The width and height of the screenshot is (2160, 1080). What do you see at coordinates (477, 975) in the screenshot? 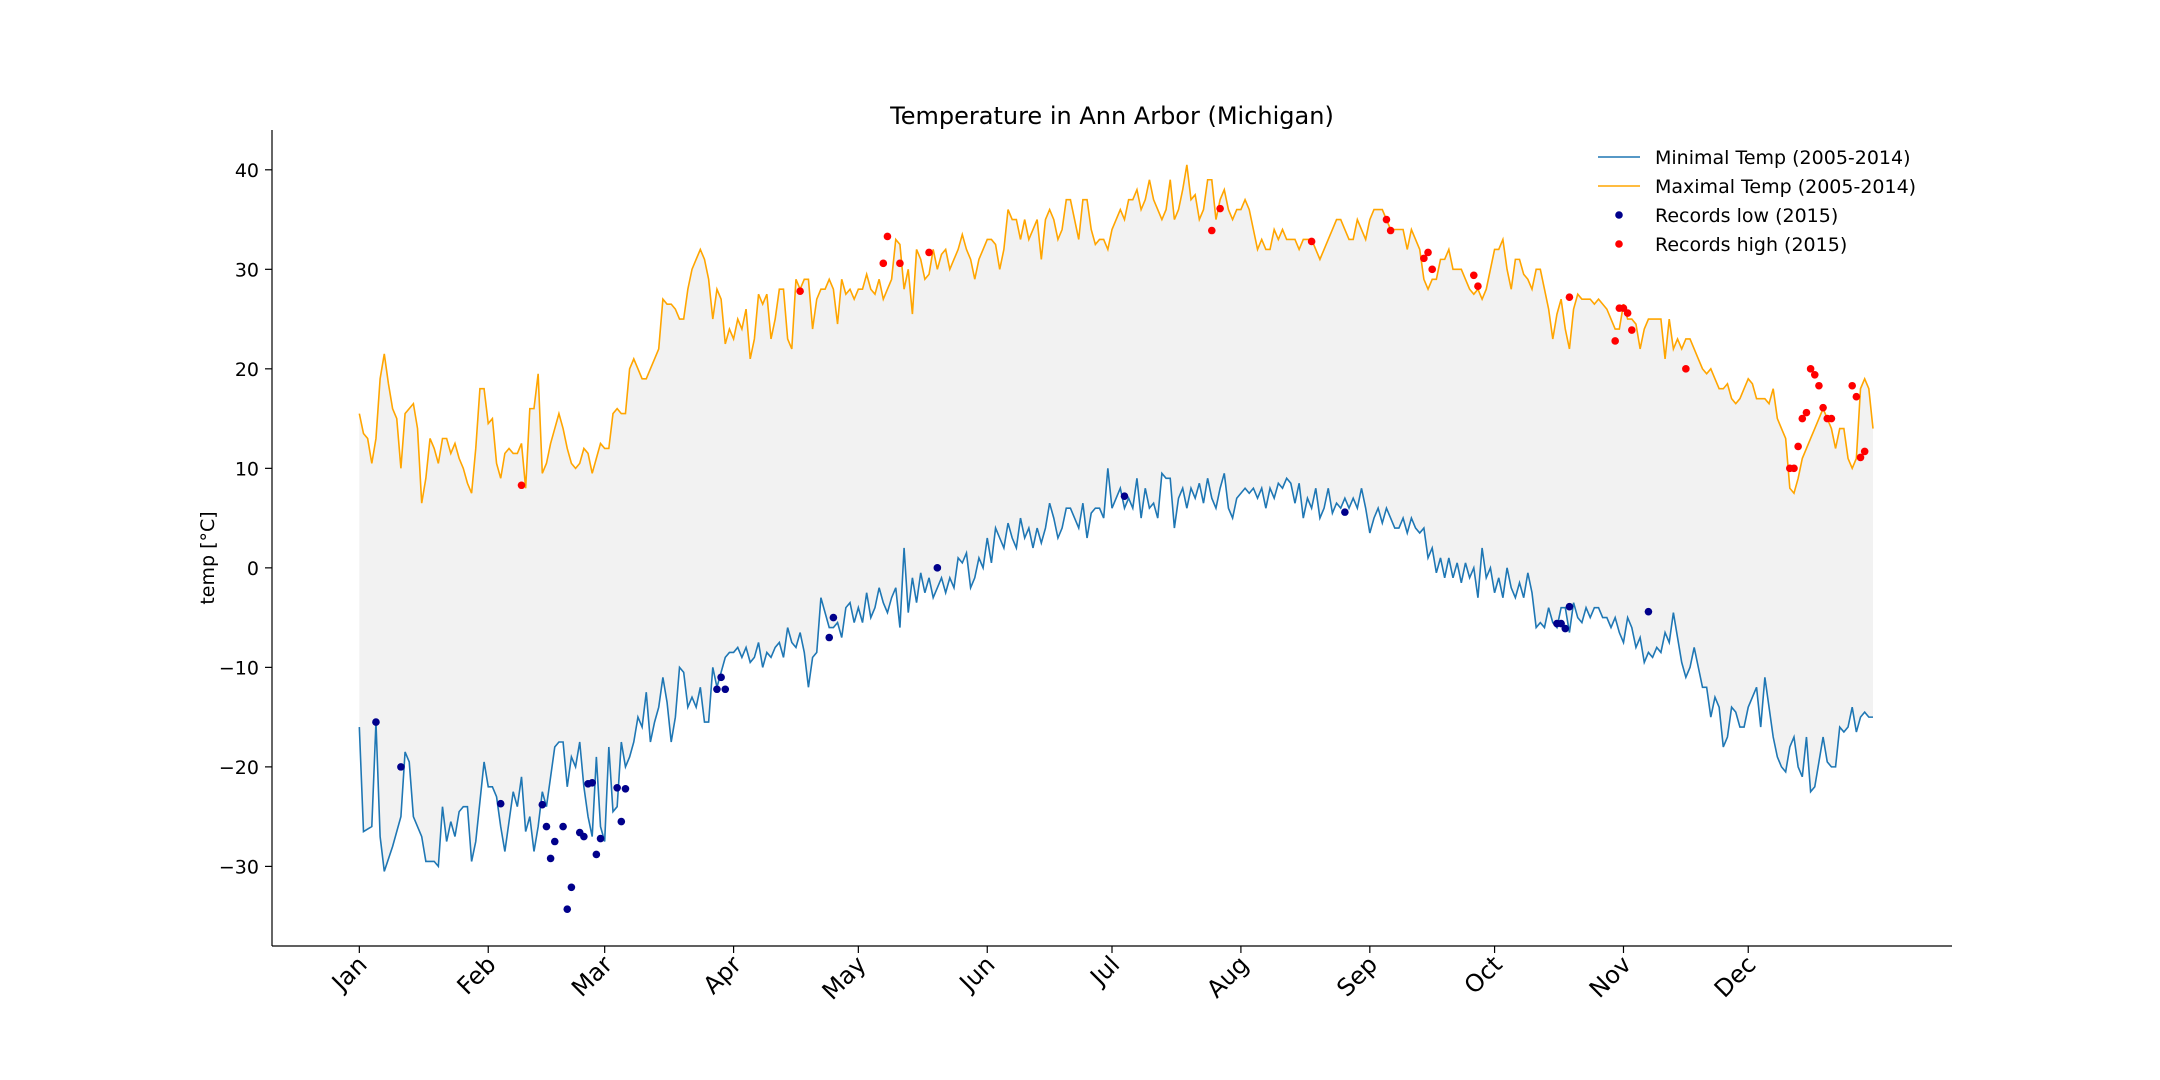
I see `x-tick-label: Feb` at bounding box center [477, 975].